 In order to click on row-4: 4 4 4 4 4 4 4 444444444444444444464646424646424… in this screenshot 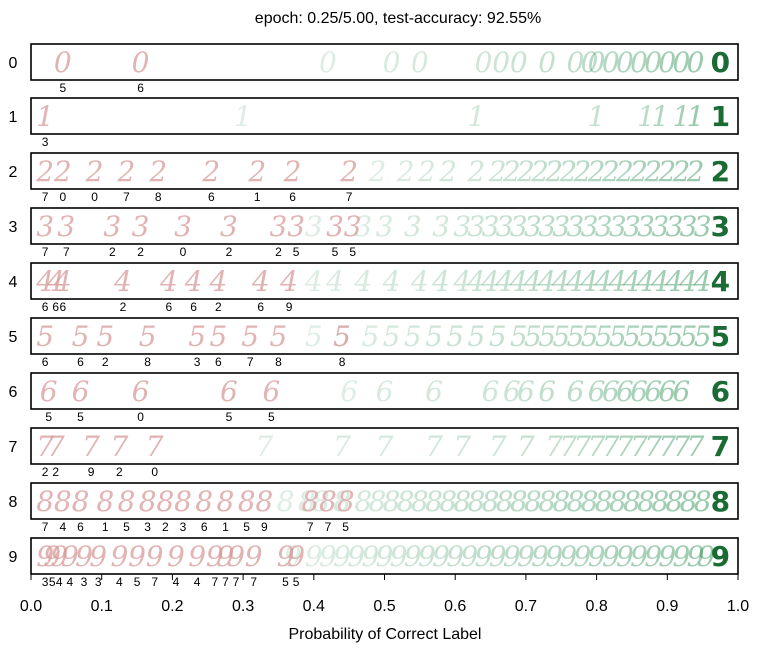, I will do `click(374, 288)`.